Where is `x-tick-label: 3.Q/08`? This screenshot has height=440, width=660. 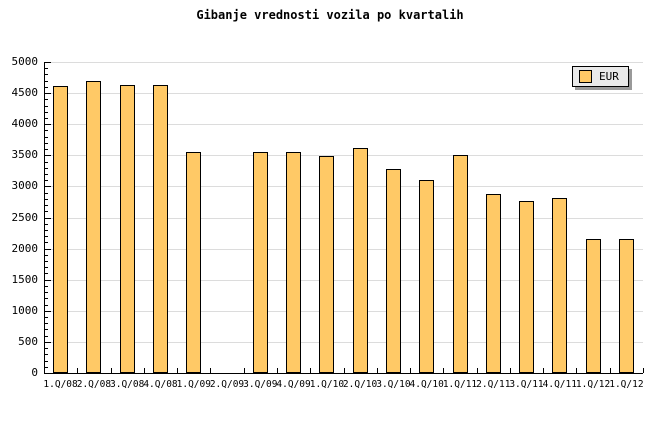 x-tick-label: 3.Q/08 is located at coordinates (127, 384).